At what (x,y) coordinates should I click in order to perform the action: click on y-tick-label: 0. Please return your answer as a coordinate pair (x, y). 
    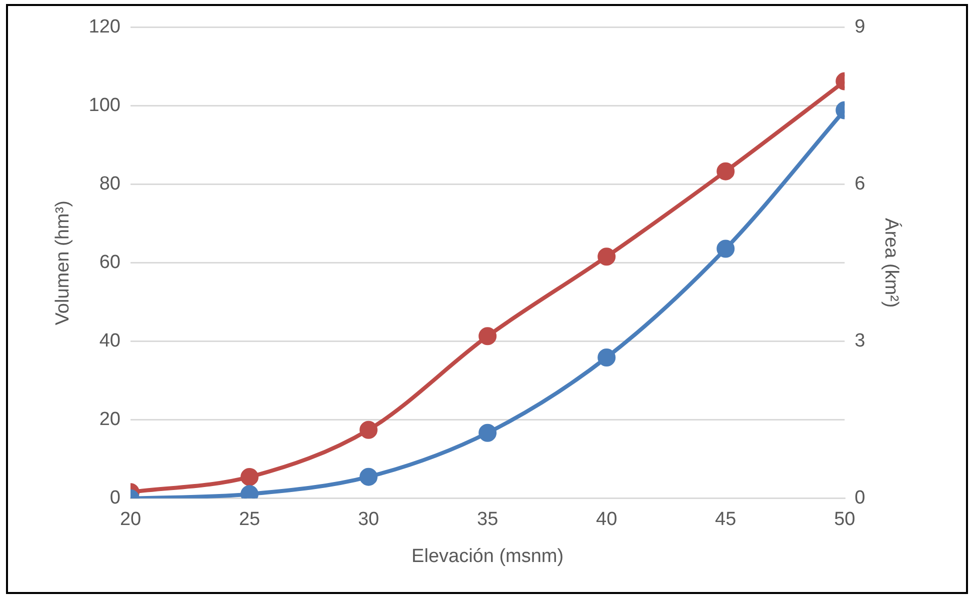
    Looking at the image, I should click on (115, 498).